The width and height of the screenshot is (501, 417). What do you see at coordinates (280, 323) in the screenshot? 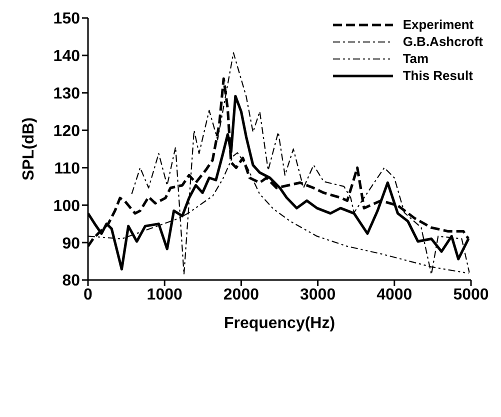
I see `x-axis-title: Frequency(Hz)` at bounding box center [280, 323].